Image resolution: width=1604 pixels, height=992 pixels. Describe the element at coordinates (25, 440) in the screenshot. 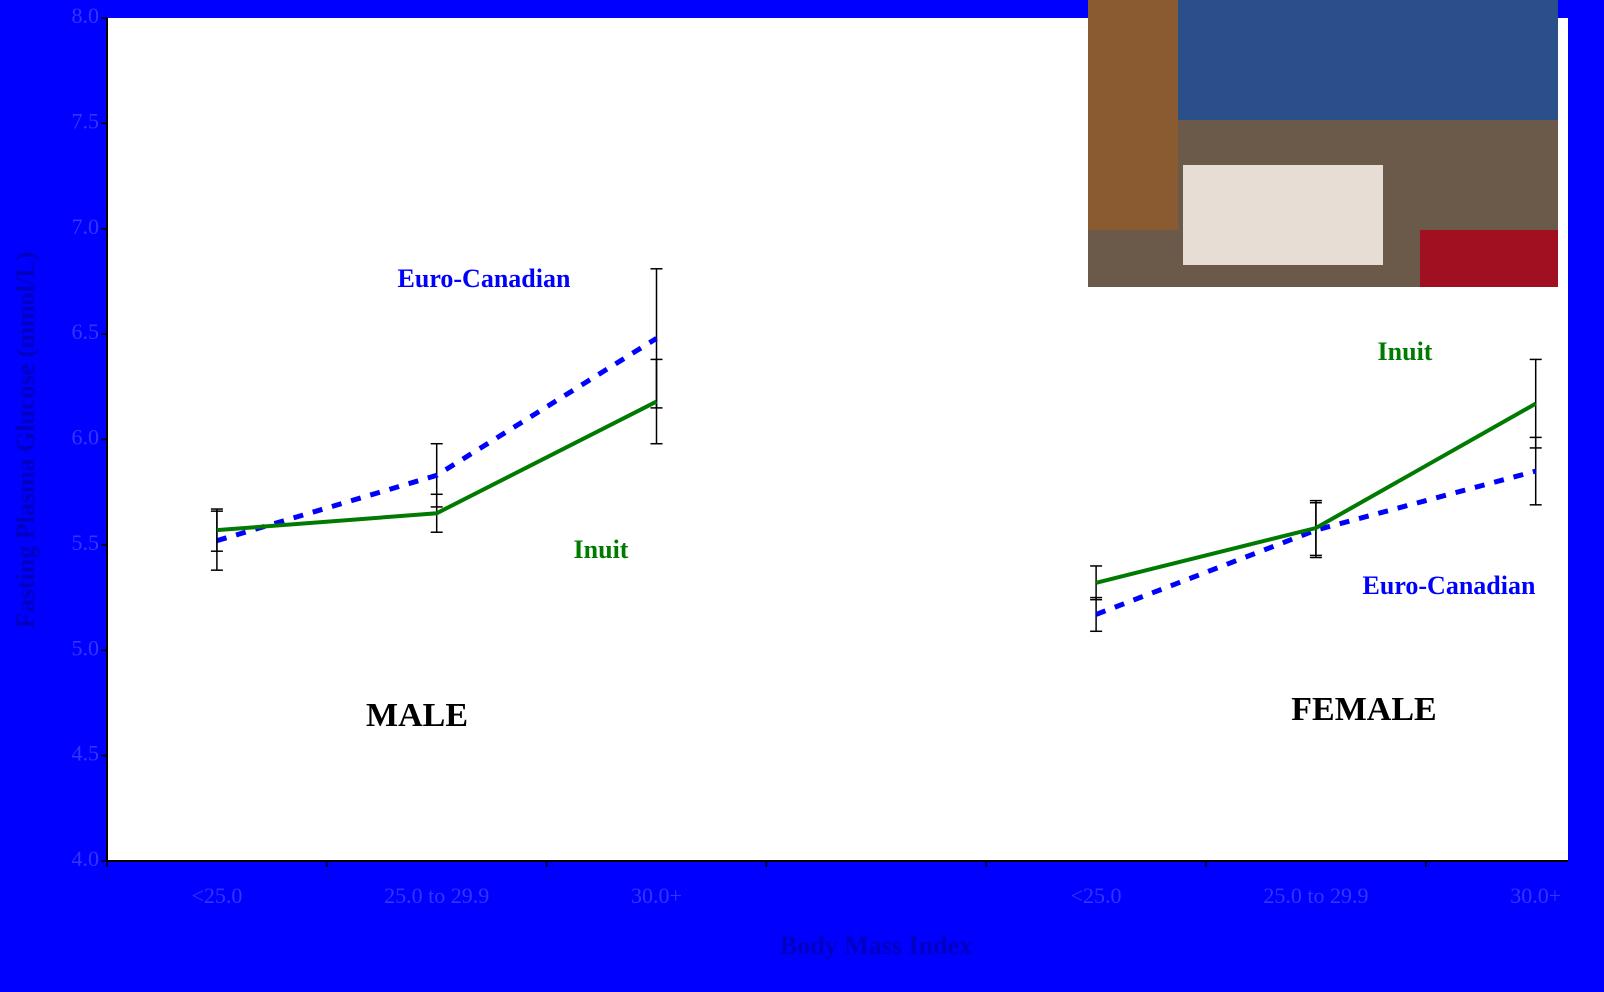

I see `y-axis-title: Fasting Plasma Glucose (mmol/L)` at that location.